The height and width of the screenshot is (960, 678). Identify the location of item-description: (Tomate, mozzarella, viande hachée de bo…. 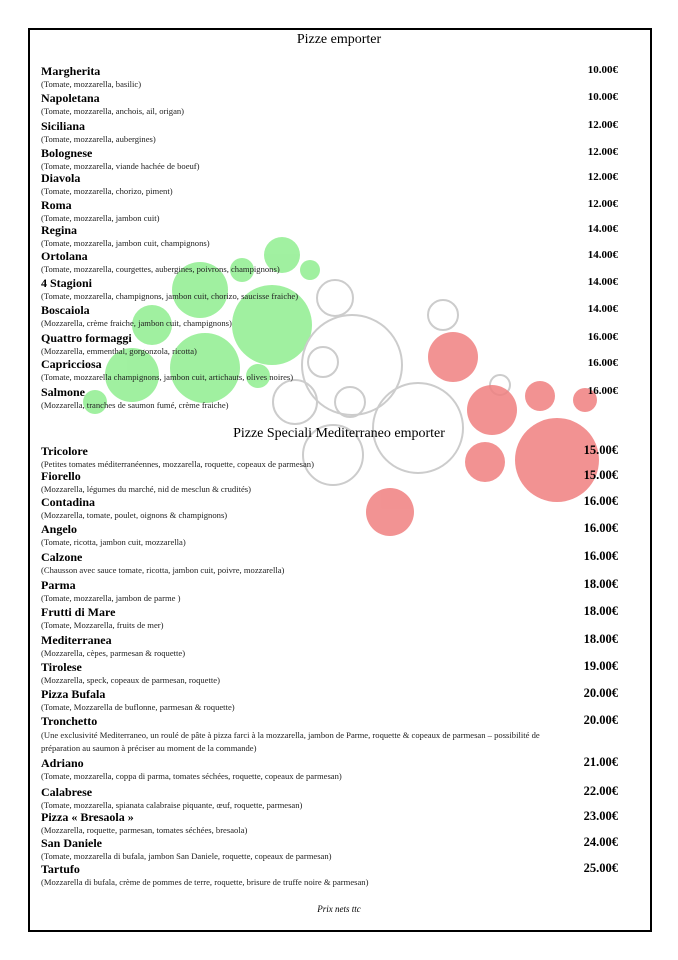
(120, 166).